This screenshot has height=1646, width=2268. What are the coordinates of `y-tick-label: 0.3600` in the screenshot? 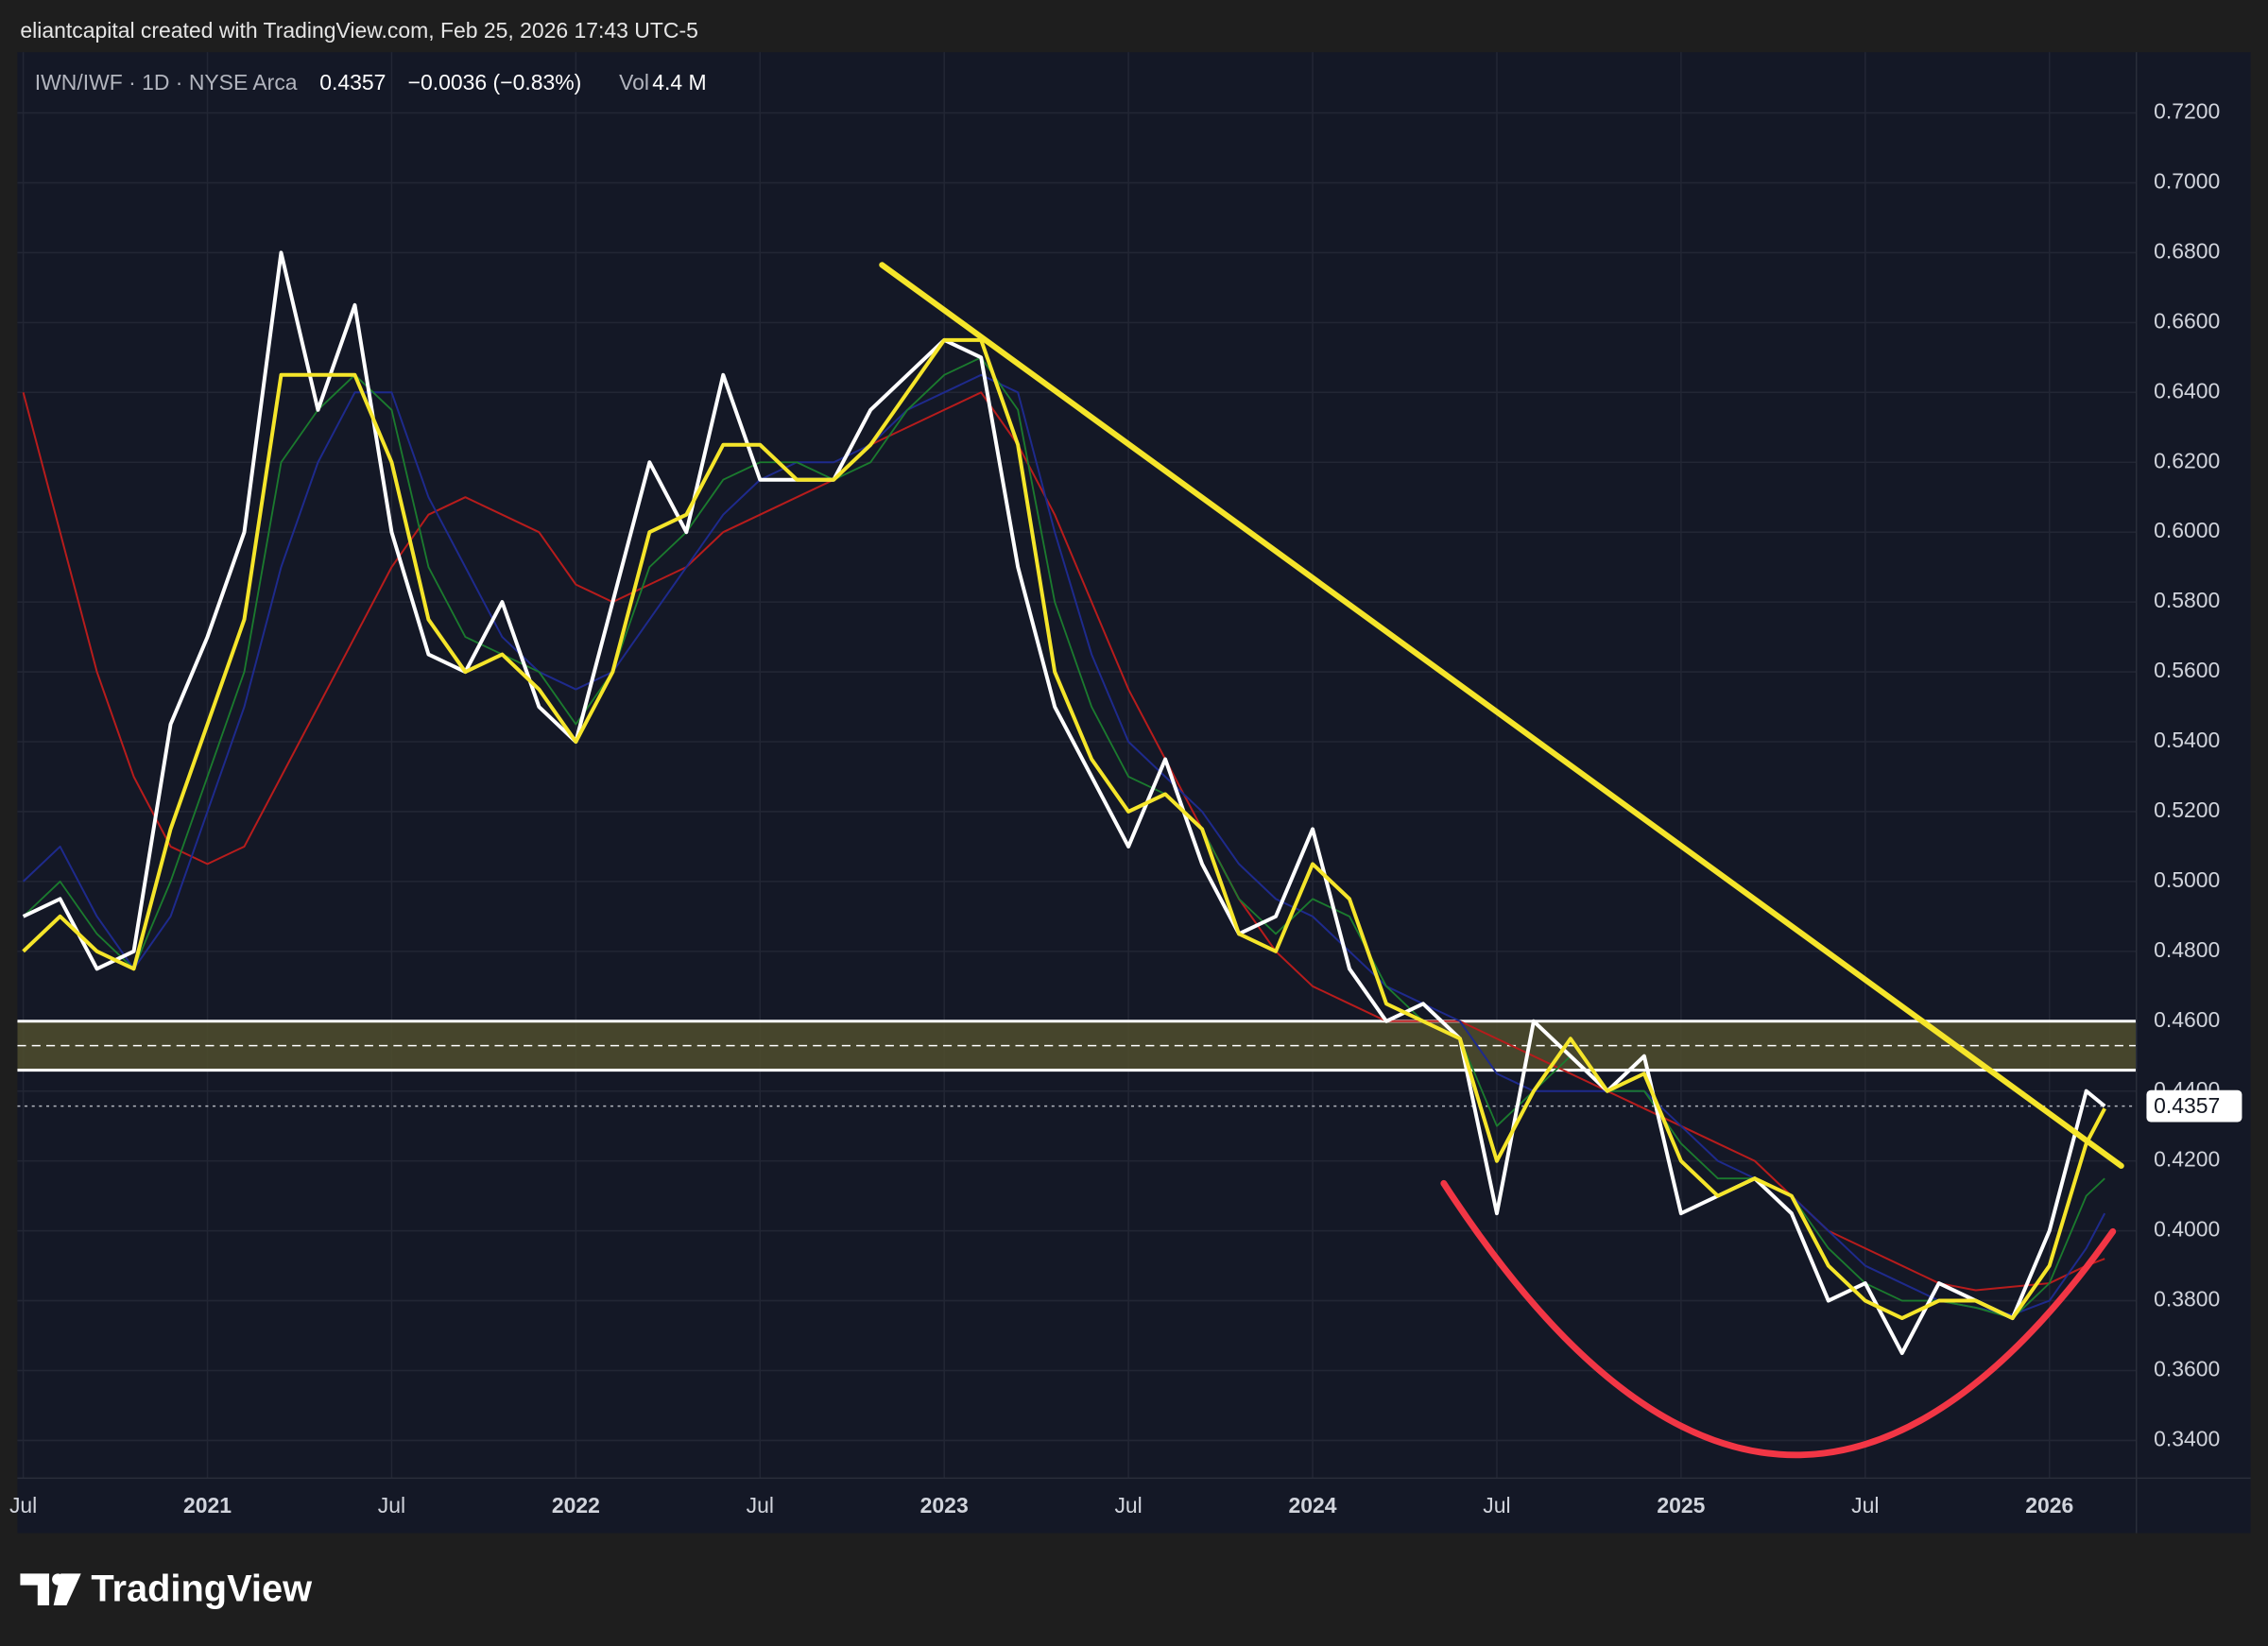 It's located at (2187, 1369).